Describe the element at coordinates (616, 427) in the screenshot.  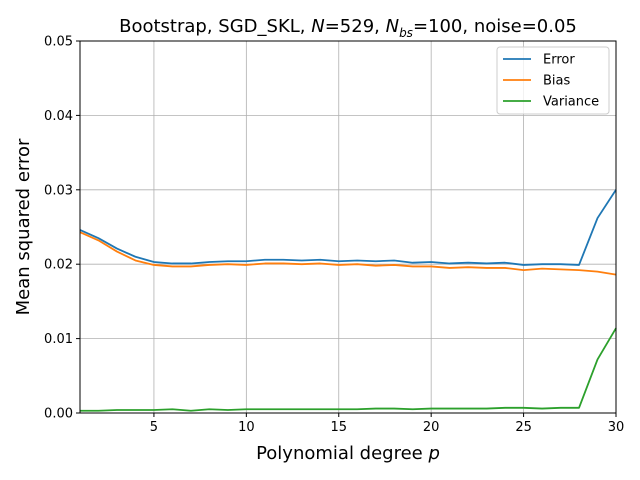
I see `x-tick-label: 30` at that location.